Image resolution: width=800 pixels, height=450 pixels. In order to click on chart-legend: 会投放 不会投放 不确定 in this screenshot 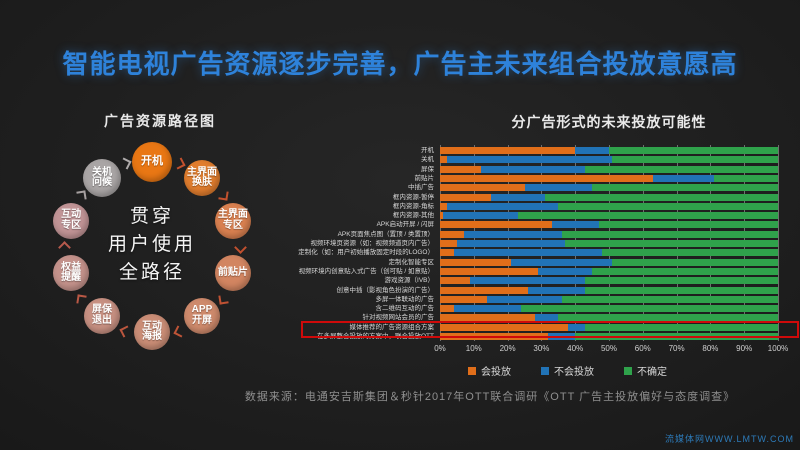, I will do `click(567, 370)`.